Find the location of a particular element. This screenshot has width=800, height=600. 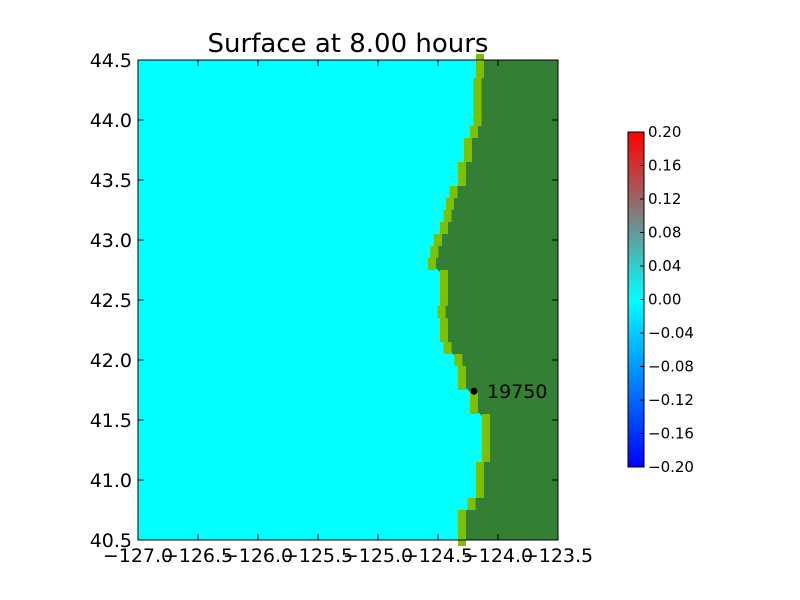

x-tick-label: −127.0 is located at coordinates (138, 556).